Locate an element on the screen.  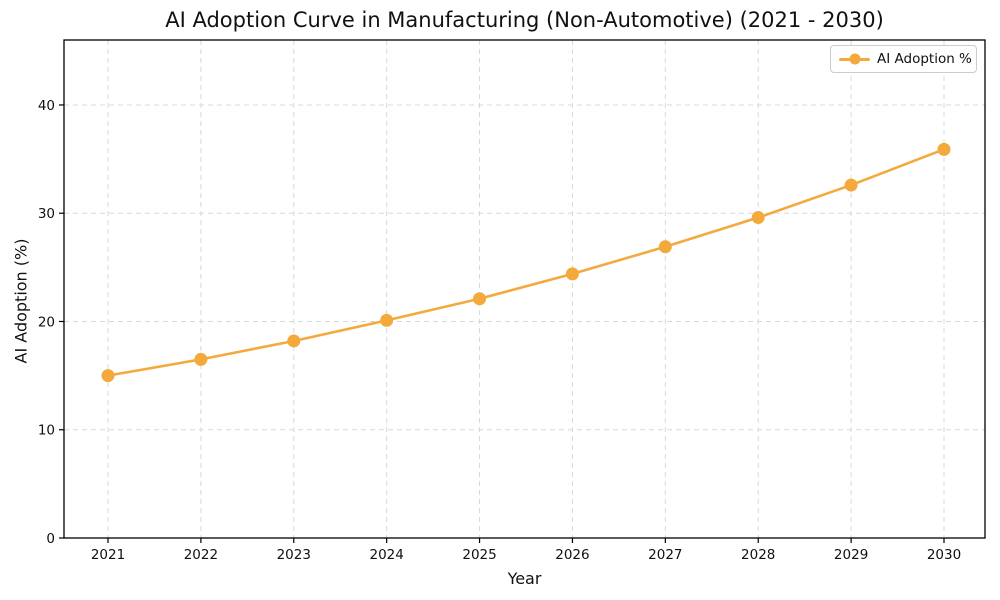
x-tick-label: 2026 is located at coordinates (572, 555).